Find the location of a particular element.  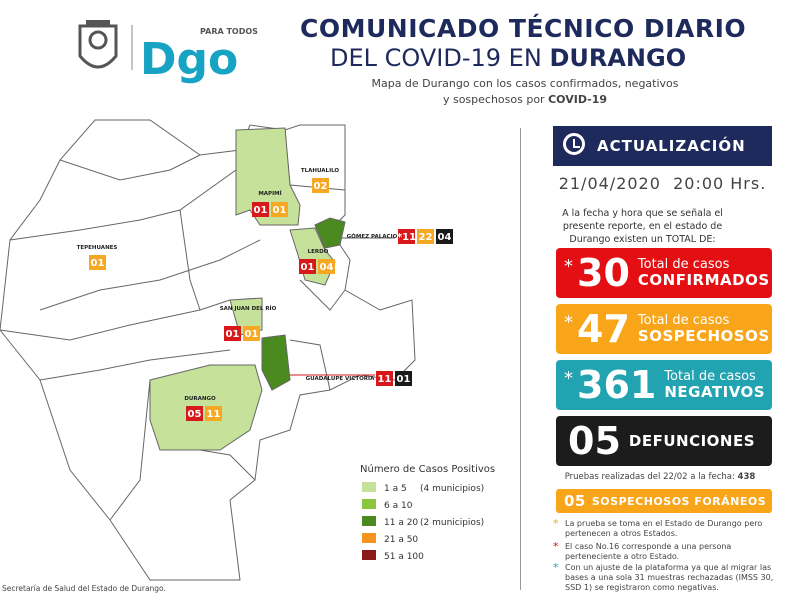

map-highlights is located at coordinates (247, 289).